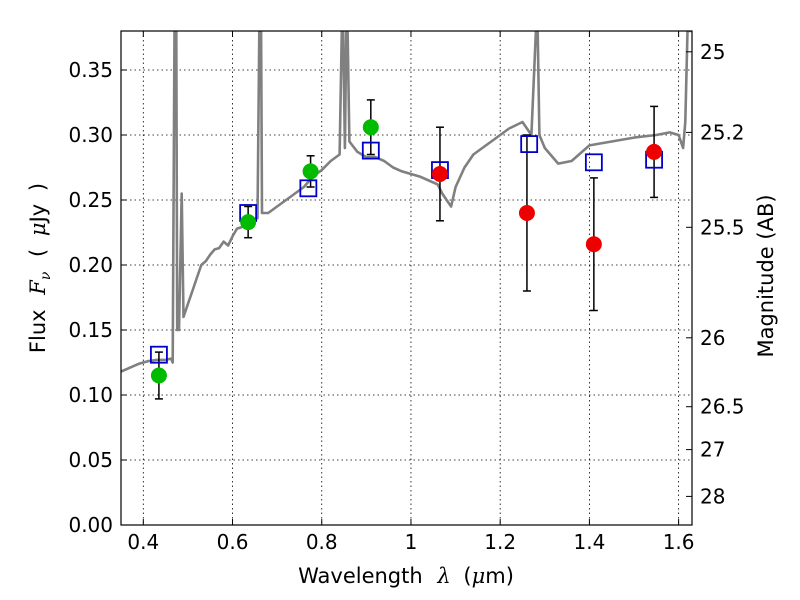 The height and width of the screenshot is (600, 800). What do you see at coordinates (143, 542) in the screenshot?
I see `x-tick-label: 0.4` at bounding box center [143, 542].